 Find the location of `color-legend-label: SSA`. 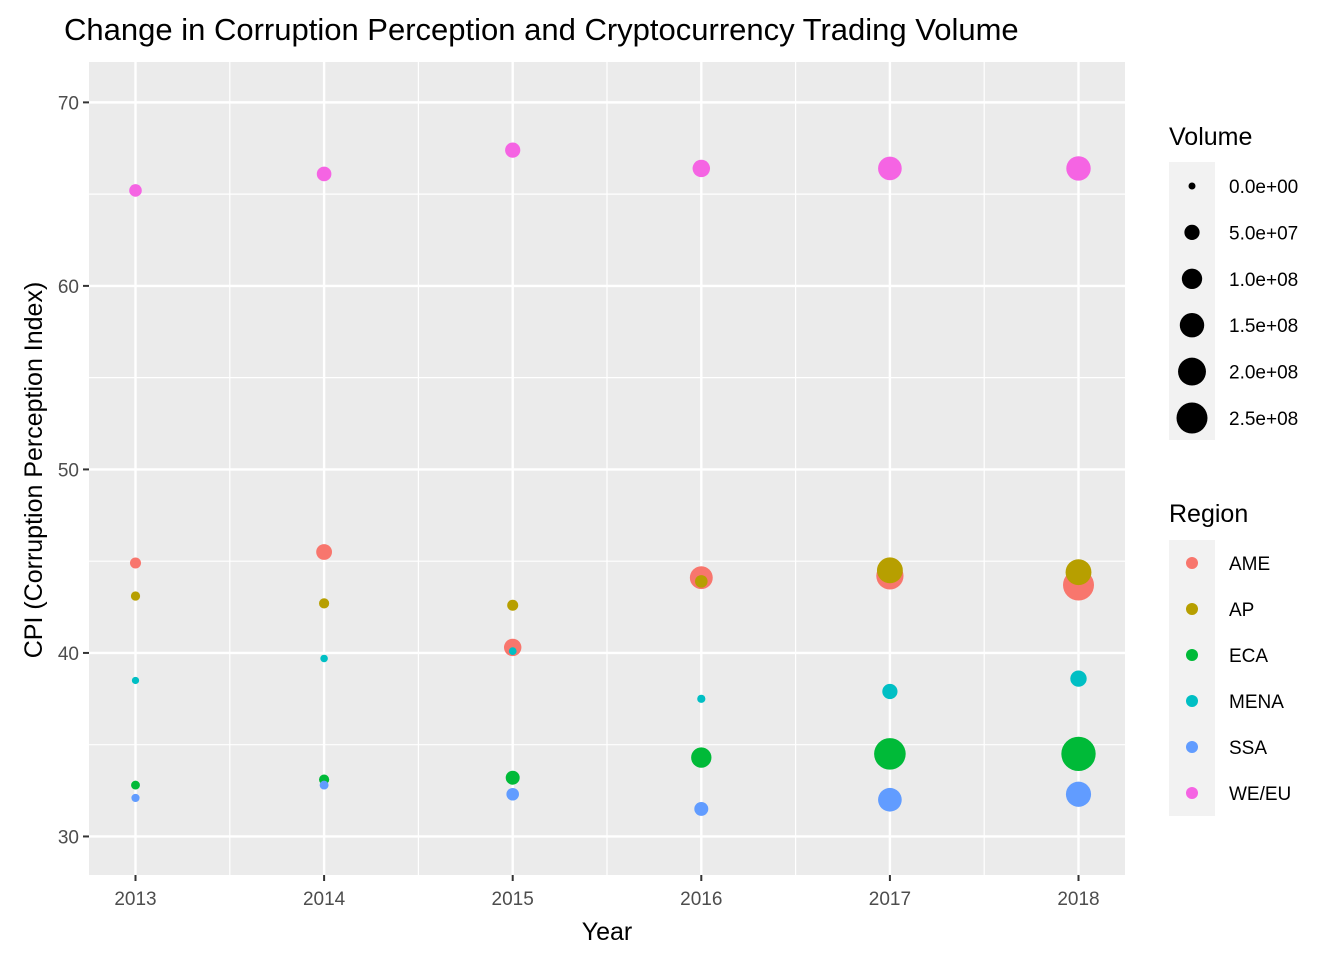

color-legend-label: SSA is located at coordinates (1248, 748).